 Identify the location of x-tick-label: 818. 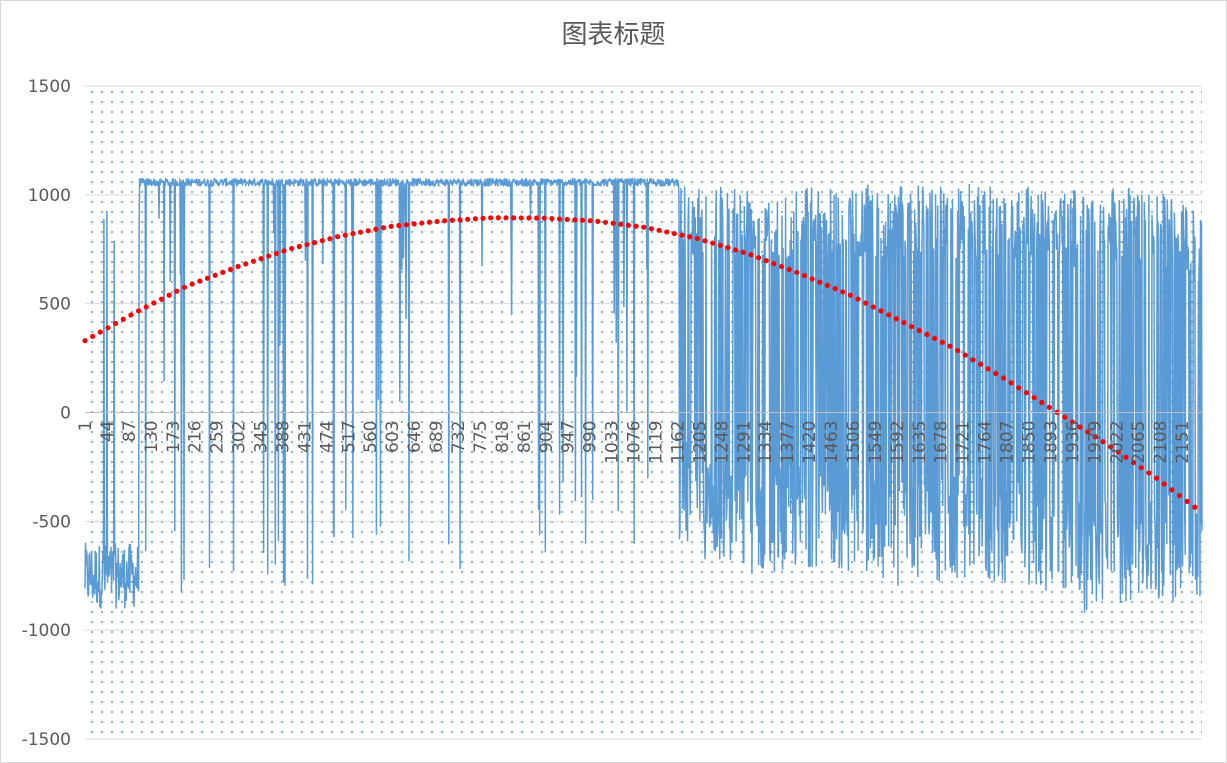
(503, 437).